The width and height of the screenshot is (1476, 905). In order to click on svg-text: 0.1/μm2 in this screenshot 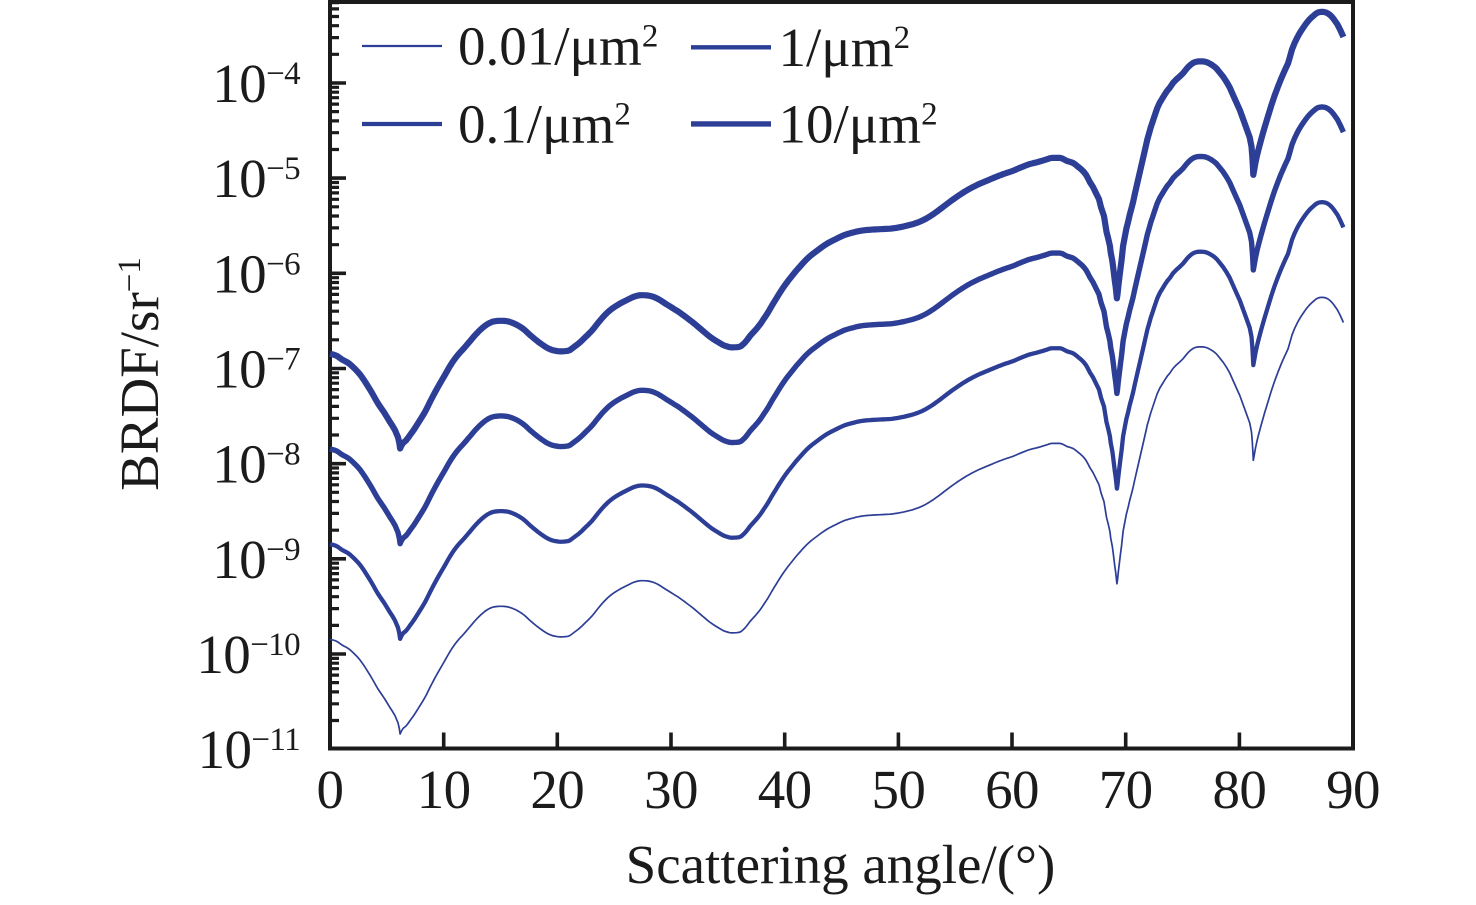, I will do `click(544, 124)`.